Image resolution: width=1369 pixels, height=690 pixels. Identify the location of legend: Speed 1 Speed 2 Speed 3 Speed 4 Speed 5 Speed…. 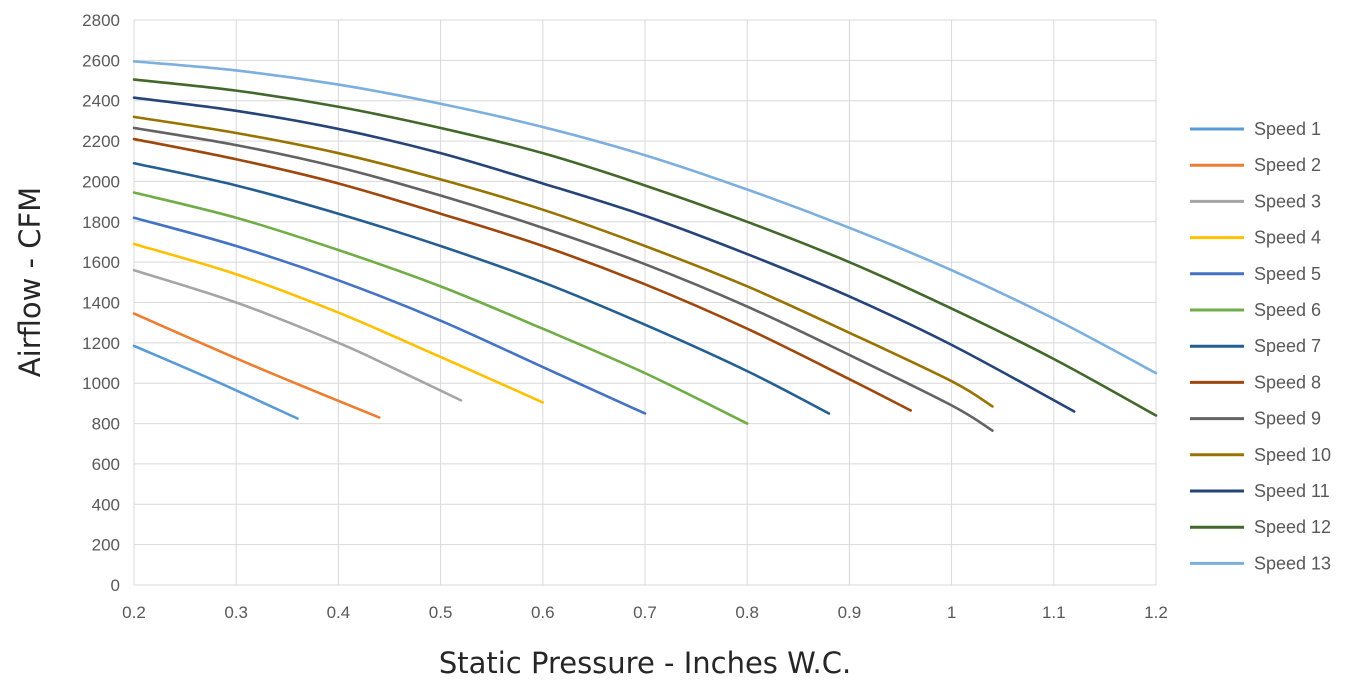
(1260, 346).